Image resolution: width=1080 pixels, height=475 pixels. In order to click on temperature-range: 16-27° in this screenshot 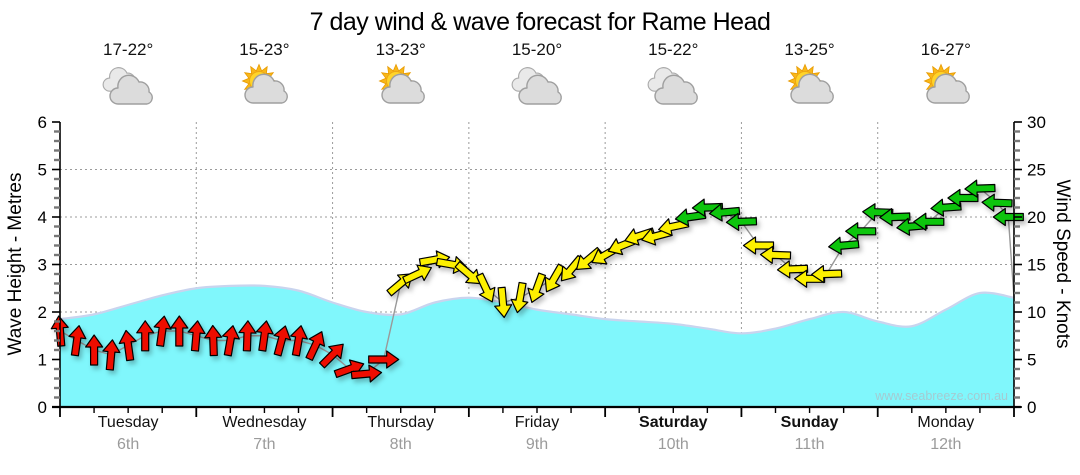, I will do `click(945, 49)`.